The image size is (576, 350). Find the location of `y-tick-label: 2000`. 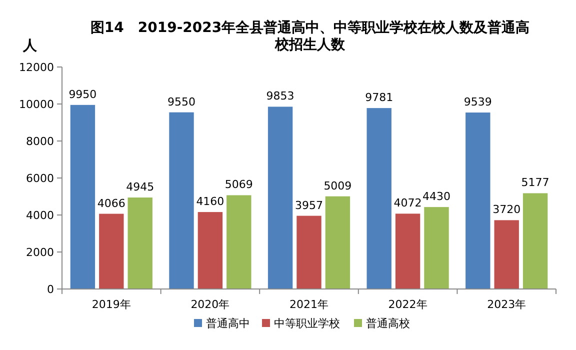

y-tick-label: 2000 is located at coordinates (40, 252).